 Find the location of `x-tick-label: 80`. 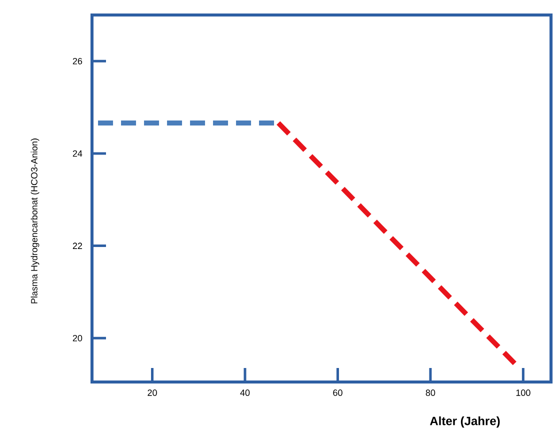

x-tick-label: 80 is located at coordinates (431, 393).